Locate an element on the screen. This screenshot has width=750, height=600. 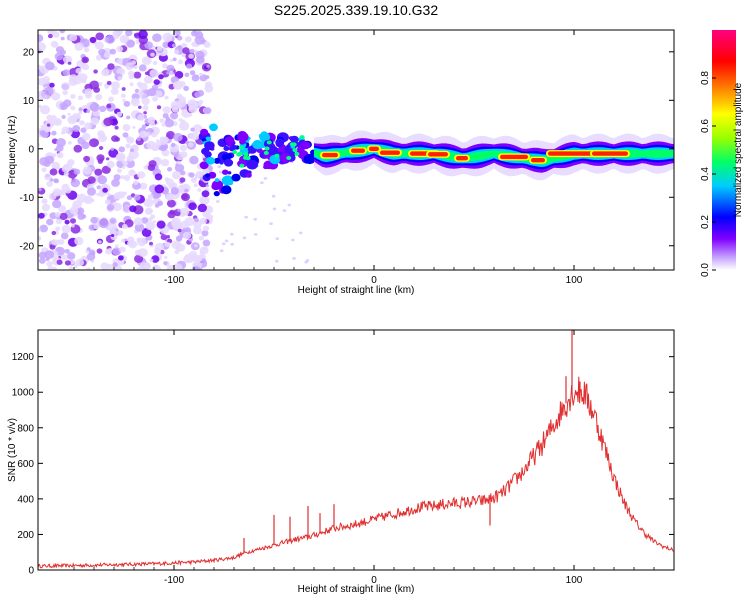
transition-core is located at coordinates (235, 152).